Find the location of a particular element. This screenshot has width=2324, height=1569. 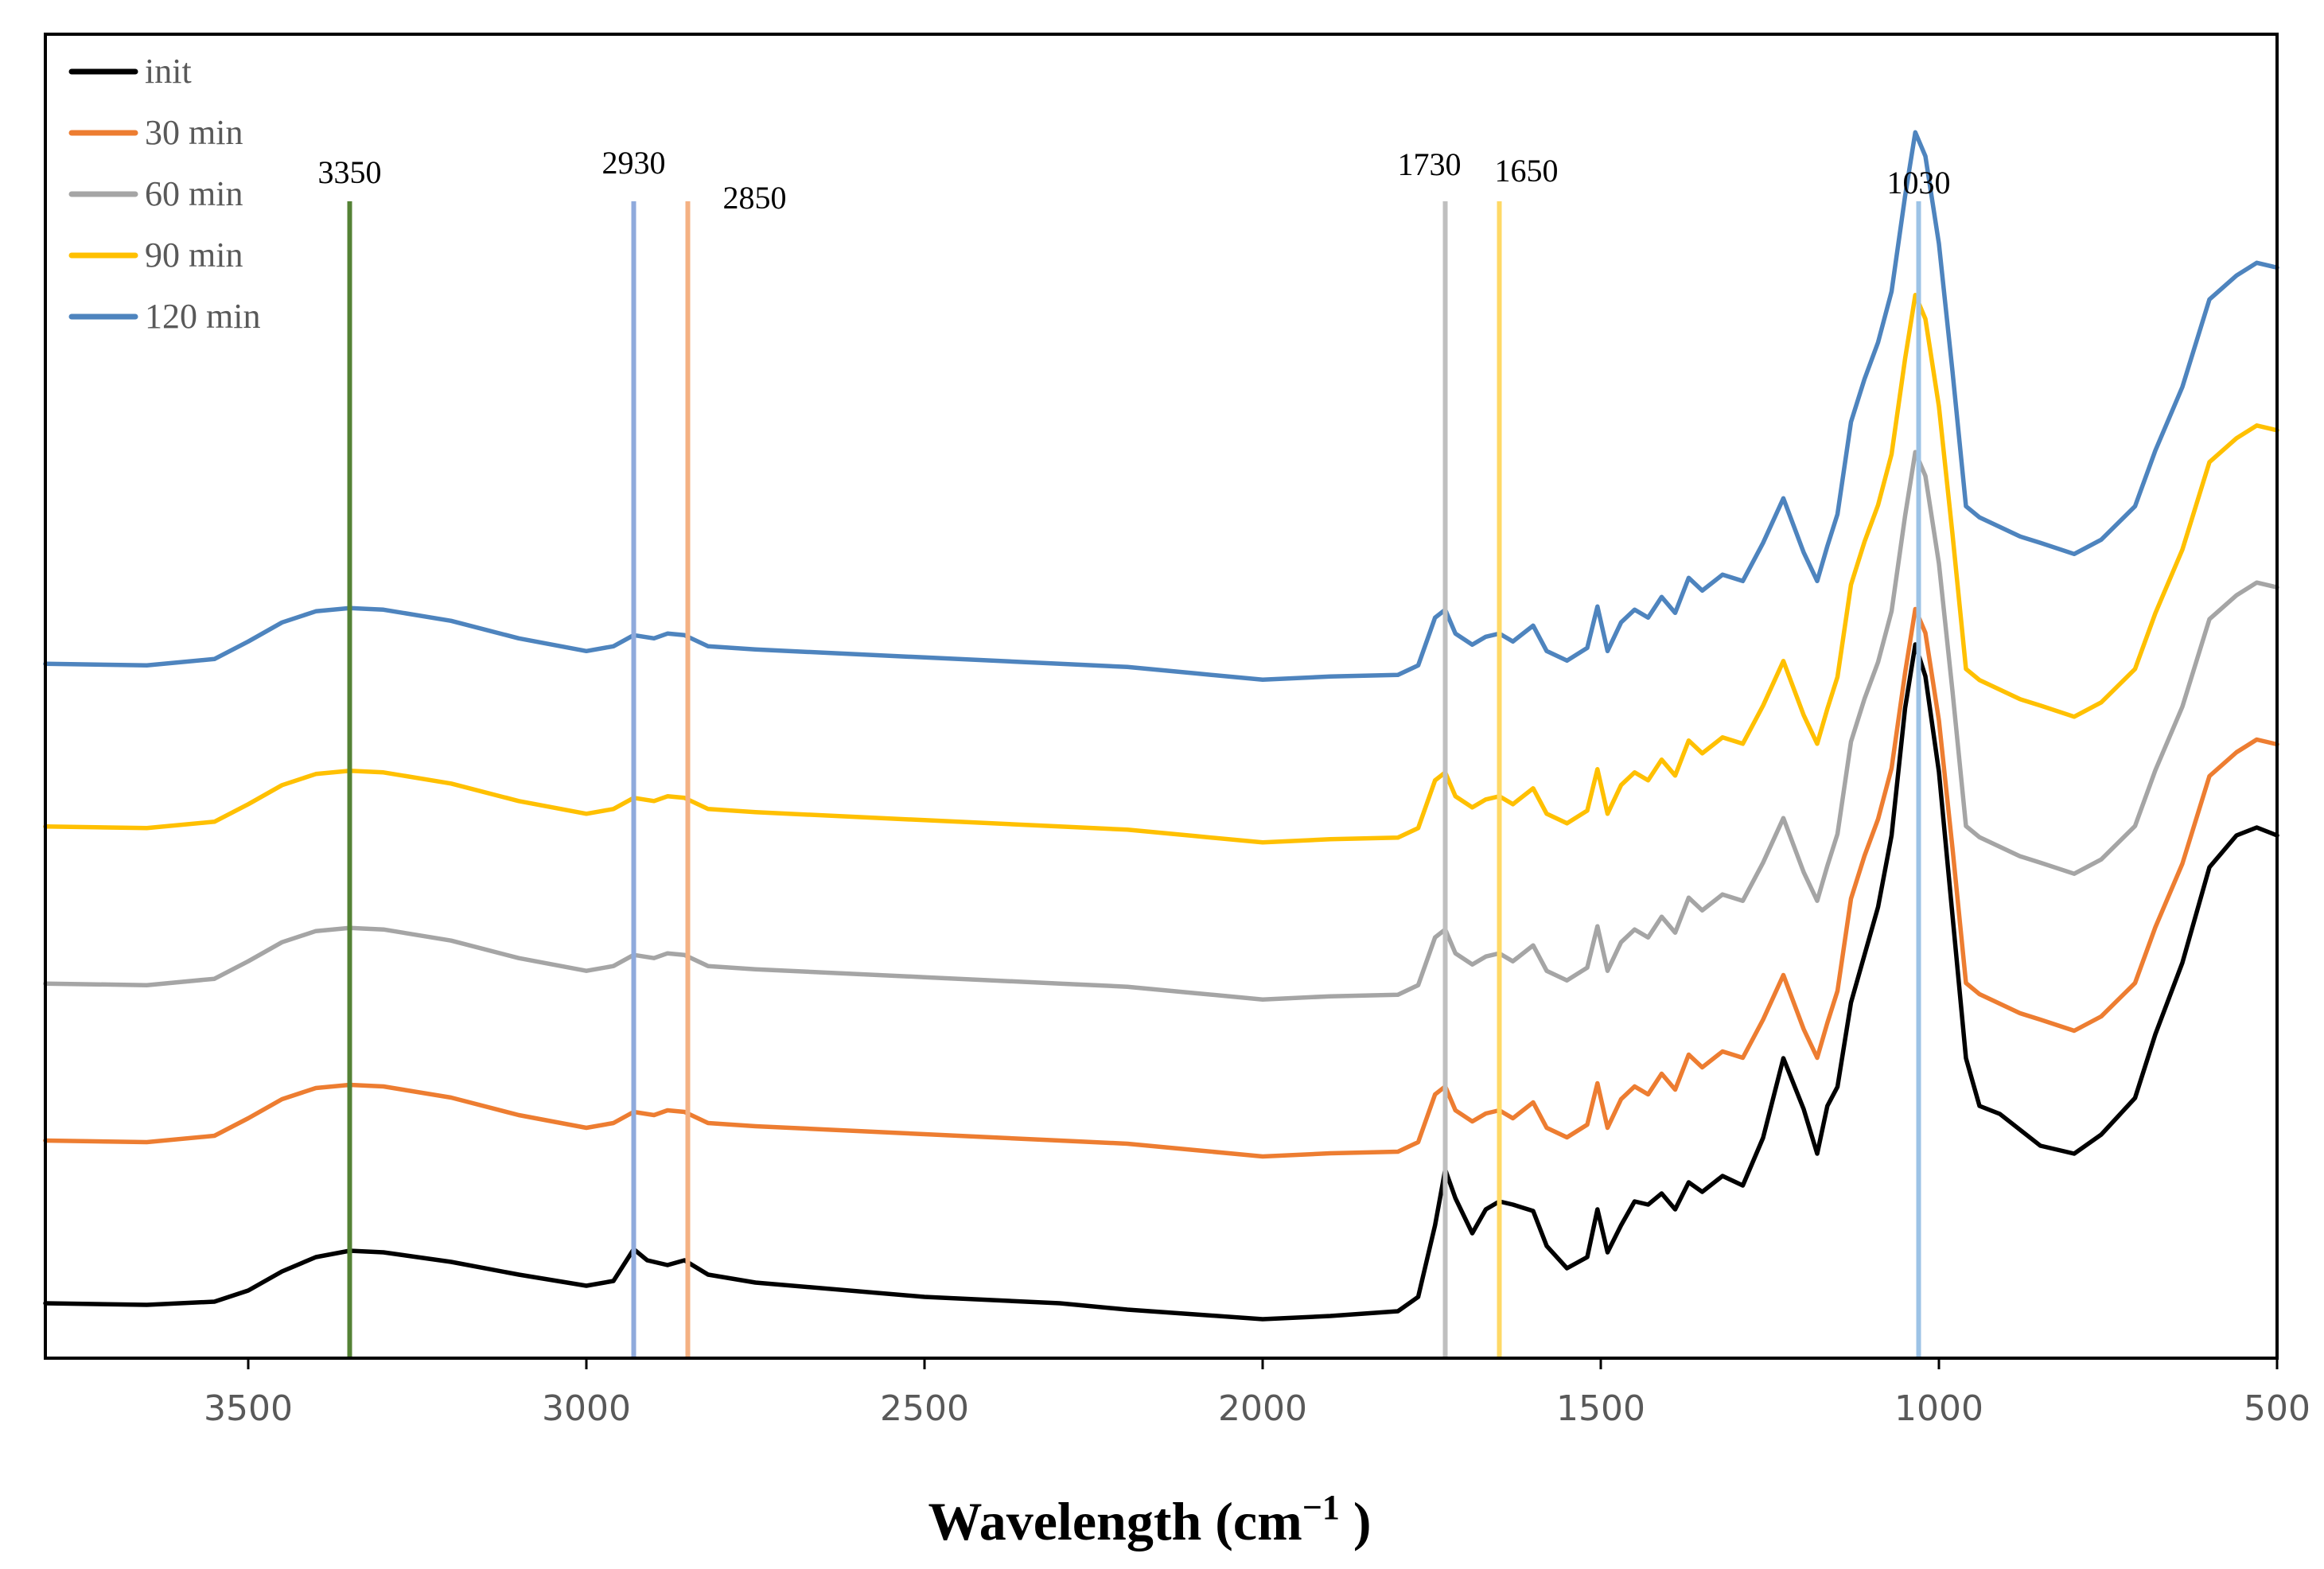

x-tick-label-2000: 2000 is located at coordinates (1262, 1408).